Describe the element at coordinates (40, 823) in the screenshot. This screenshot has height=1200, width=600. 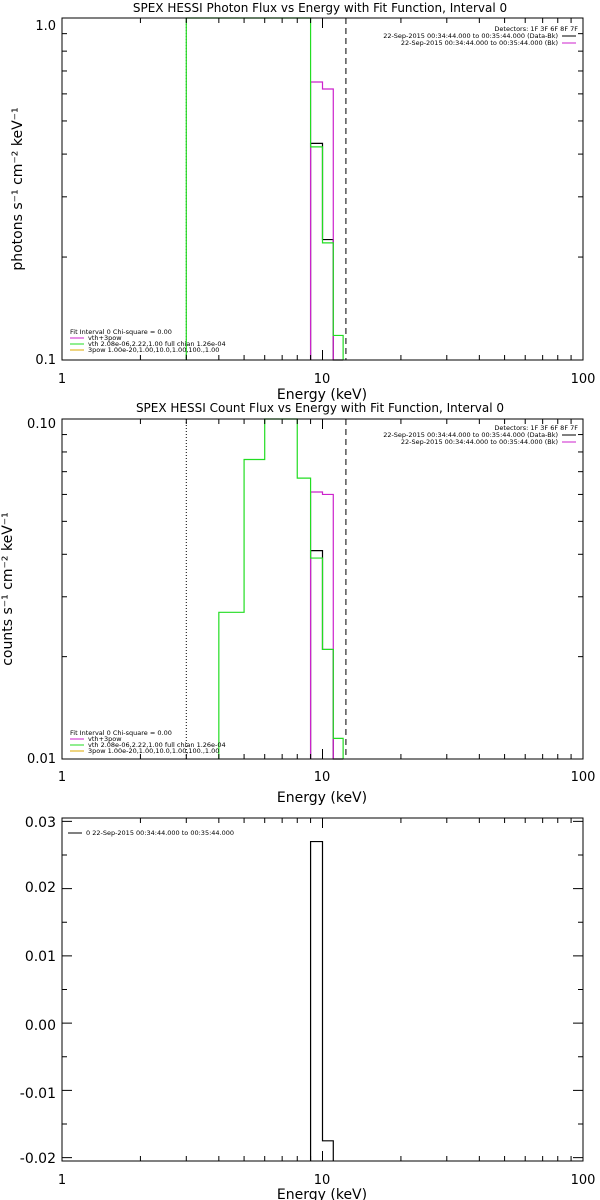
I see `panel3-ytick-0.03: 0.03` at that location.